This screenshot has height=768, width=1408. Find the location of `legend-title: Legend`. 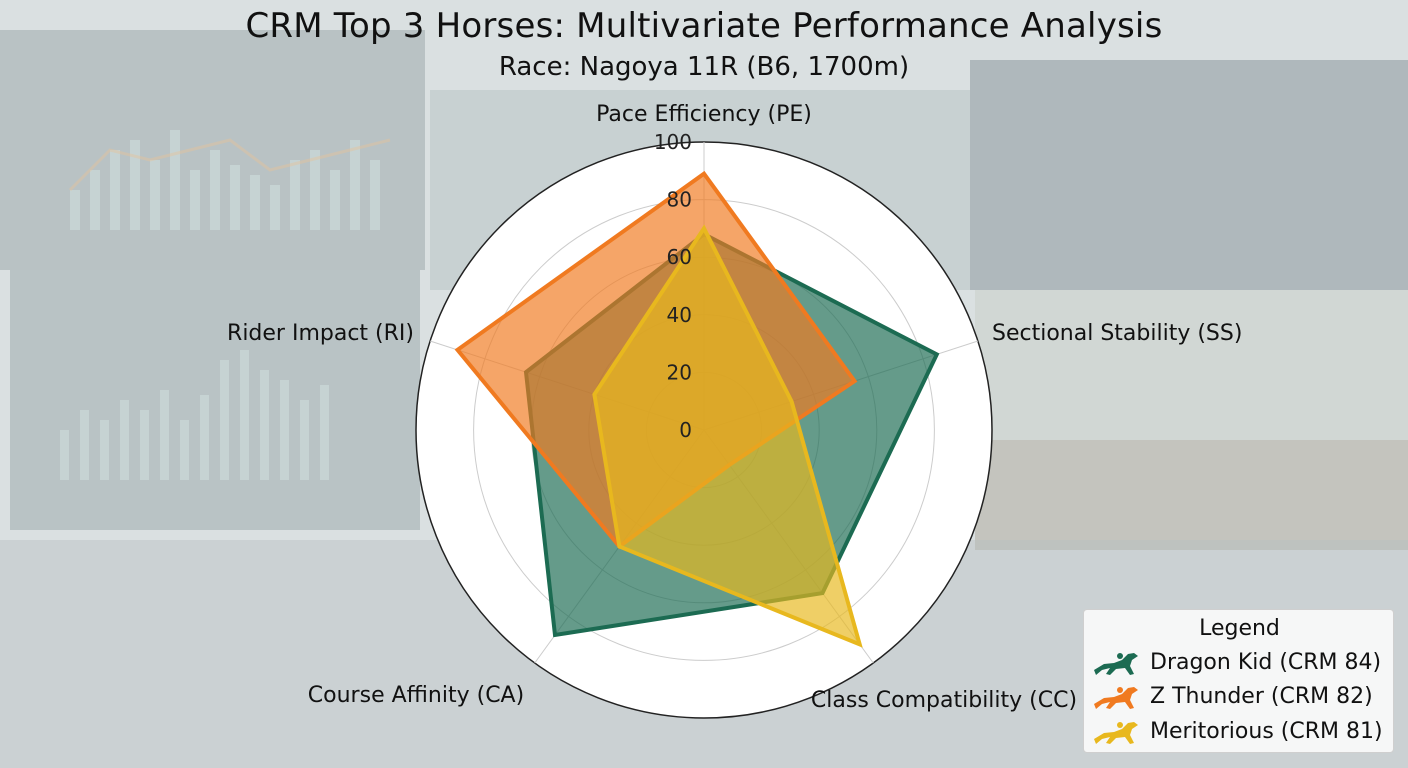

legend-title: Legend is located at coordinates (1239, 628).